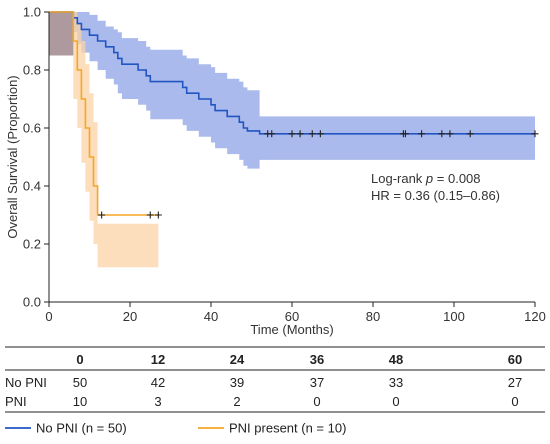 The width and height of the screenshot is (550, 444). Describe the element at coordinates (292, 316) in the screenshot. I see `x-tick-label: 60` at that location.